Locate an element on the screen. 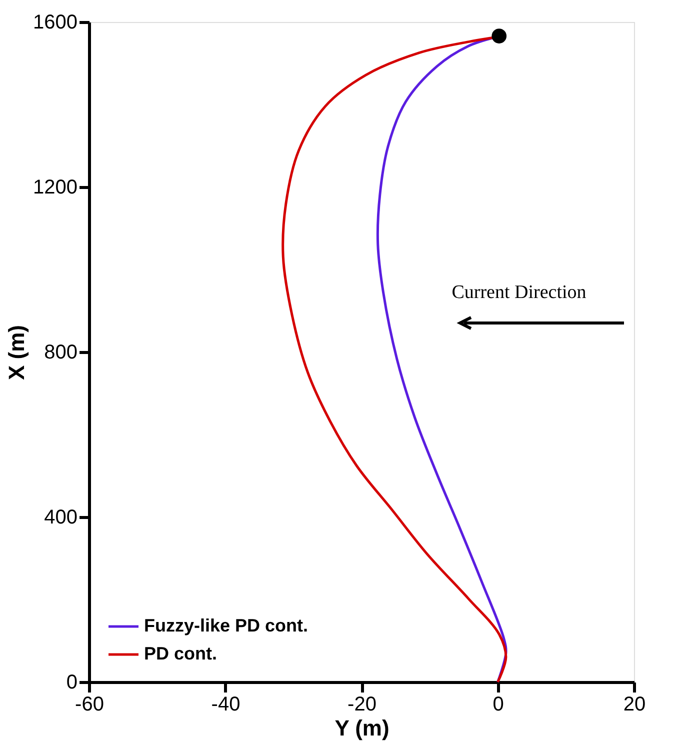 This screenshot has width=695, height=748. x-tick-label: 20 is located at coordinates (634, 705).